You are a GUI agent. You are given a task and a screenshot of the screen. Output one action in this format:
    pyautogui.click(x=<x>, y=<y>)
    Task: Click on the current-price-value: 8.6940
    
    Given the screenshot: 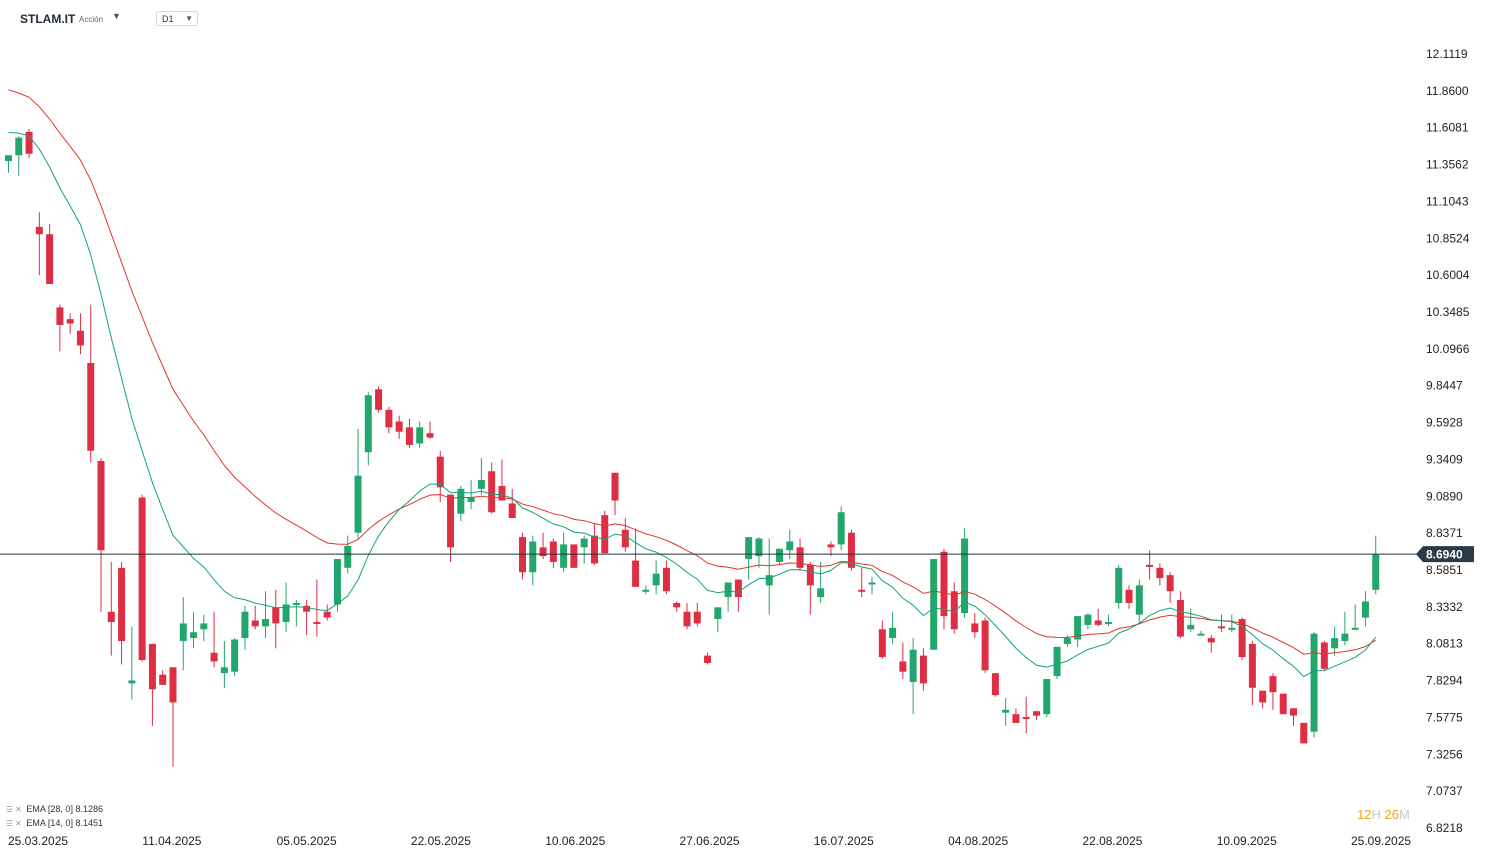 What is the action you would take?
    pyautogui.click(x=1444, y=555)
    